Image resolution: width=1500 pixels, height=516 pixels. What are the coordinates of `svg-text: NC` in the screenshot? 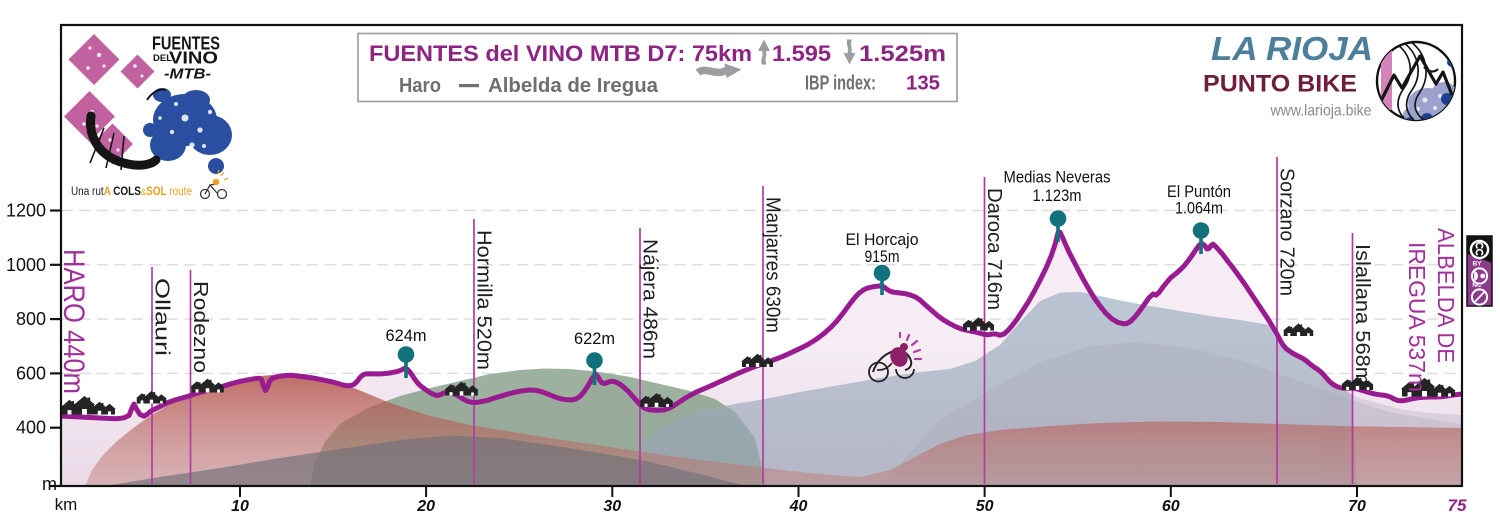 It's located at (1477, 285).